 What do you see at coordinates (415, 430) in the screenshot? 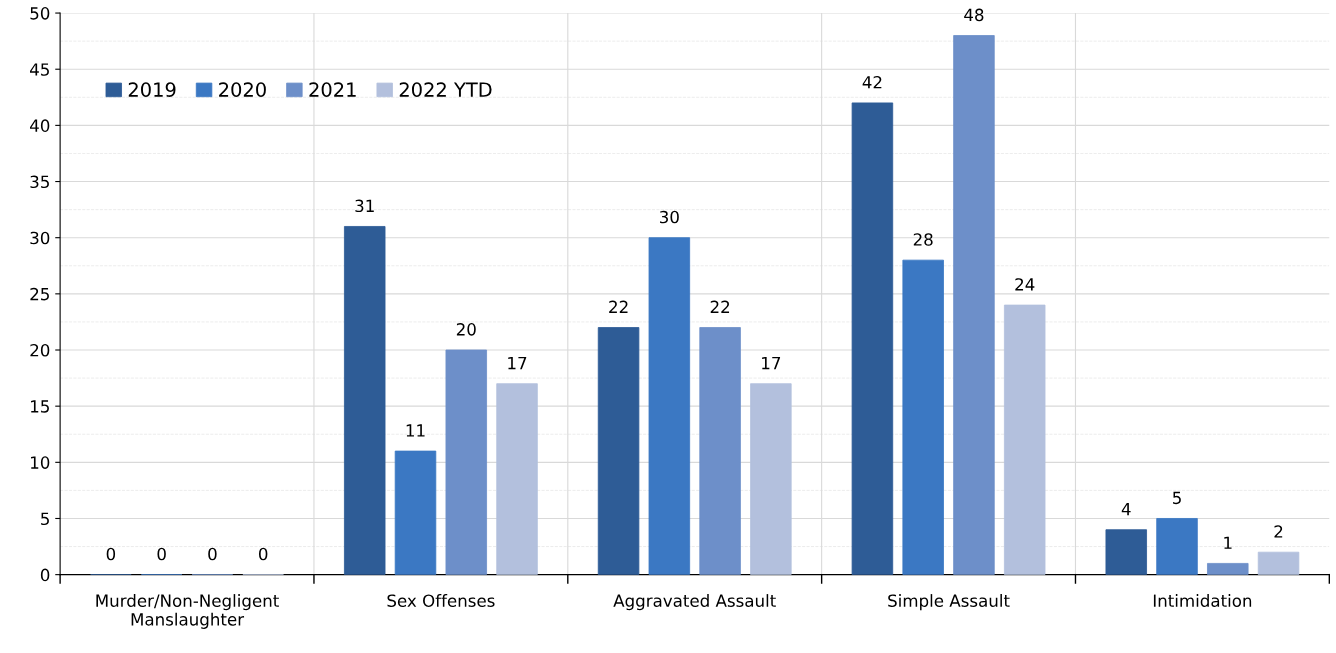
I see `data-label: 11` at bounding box center [415, 430].